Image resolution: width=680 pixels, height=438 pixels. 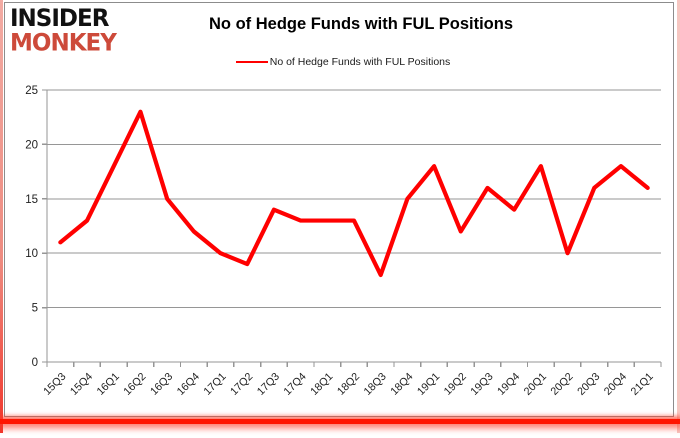 I want to click on bottom-red-divider, so click(x=340, y=421).